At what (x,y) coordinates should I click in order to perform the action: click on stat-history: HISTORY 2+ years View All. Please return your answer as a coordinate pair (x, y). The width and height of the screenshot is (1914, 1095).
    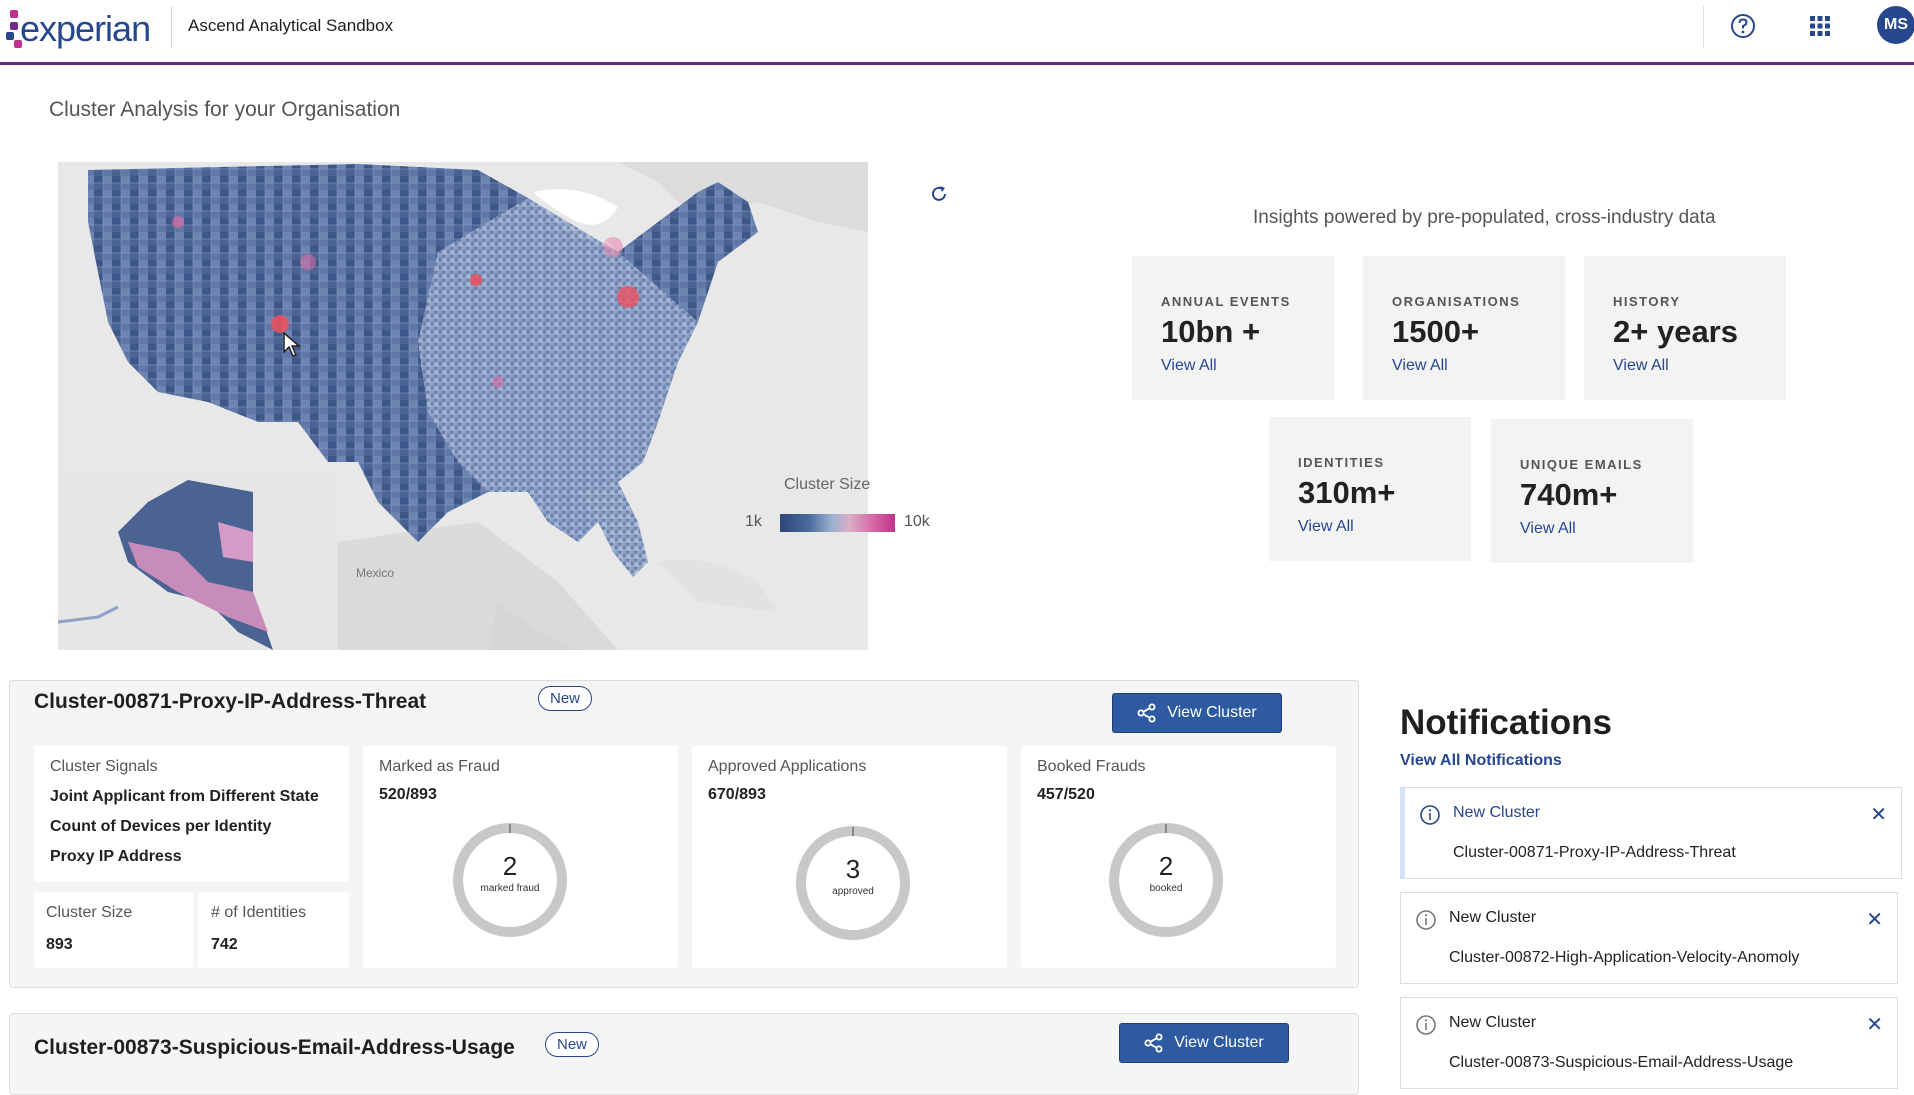
    Looking at the image, I should click on (1685, 328).